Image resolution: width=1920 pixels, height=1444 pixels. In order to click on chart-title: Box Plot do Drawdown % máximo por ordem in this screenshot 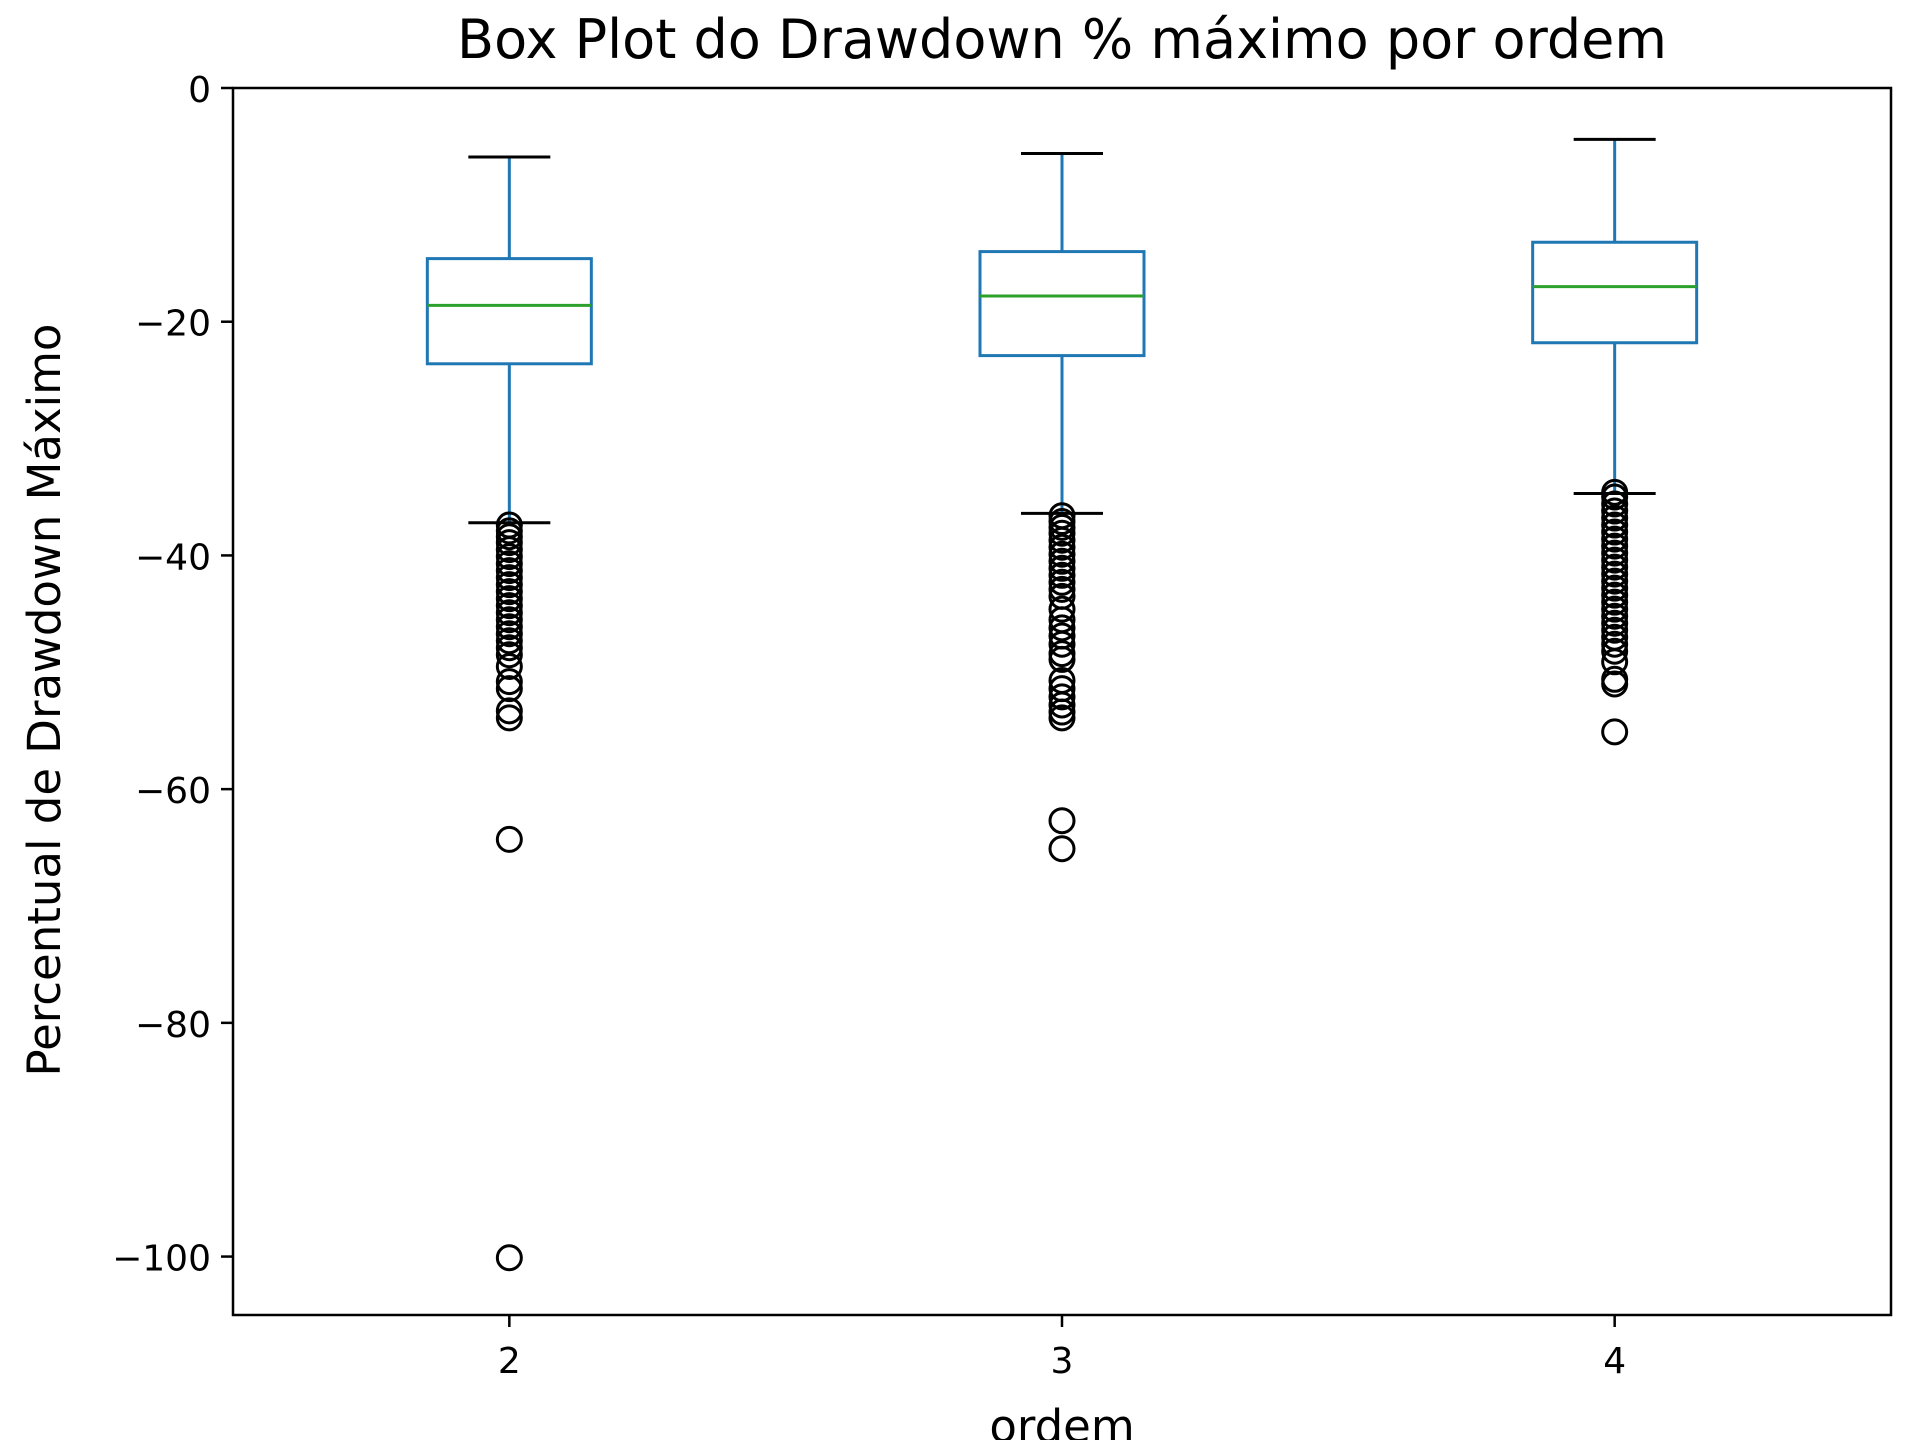, I will do `click(1062, 39)`.